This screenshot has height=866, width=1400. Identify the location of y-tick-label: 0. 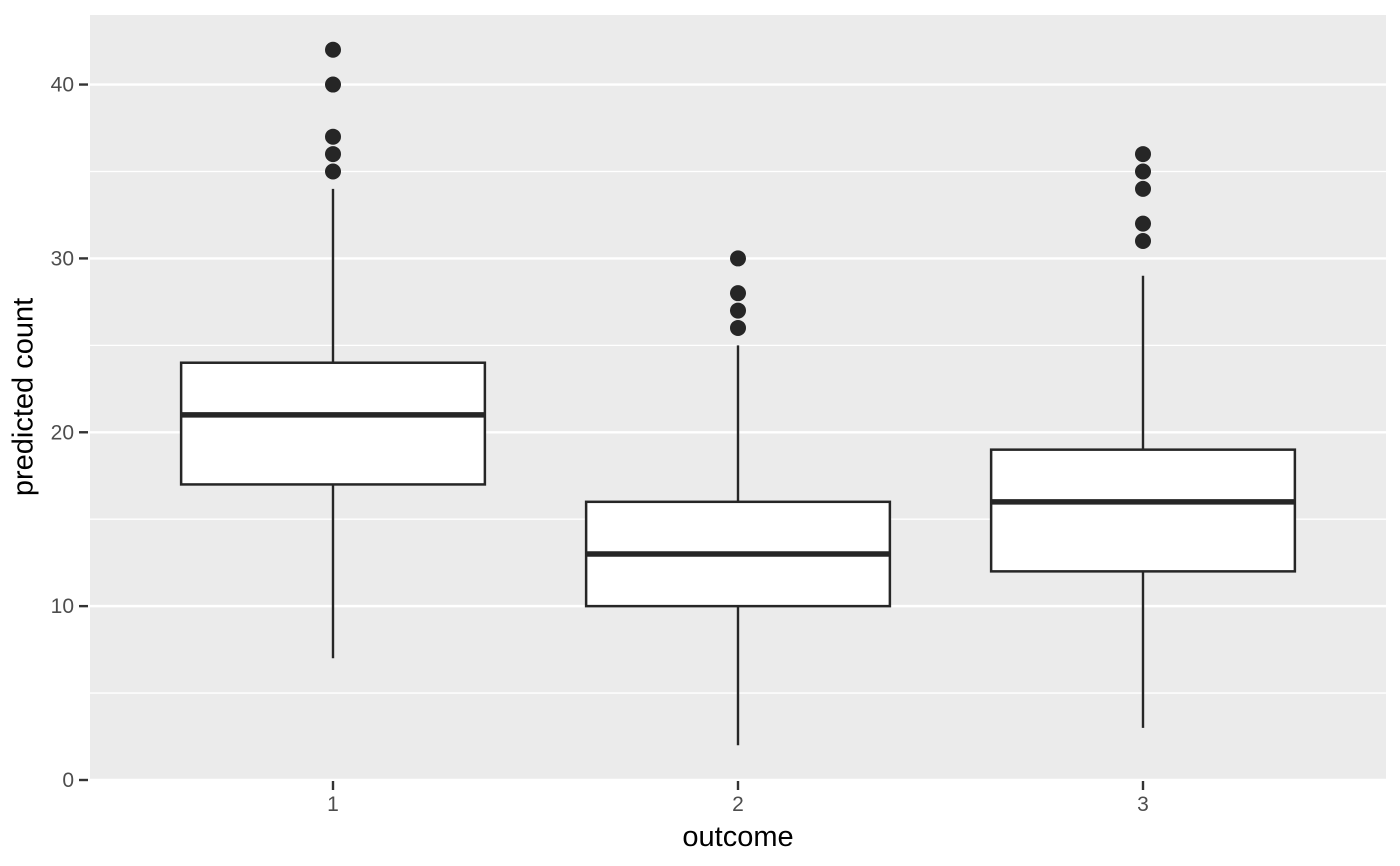
(68, 780).